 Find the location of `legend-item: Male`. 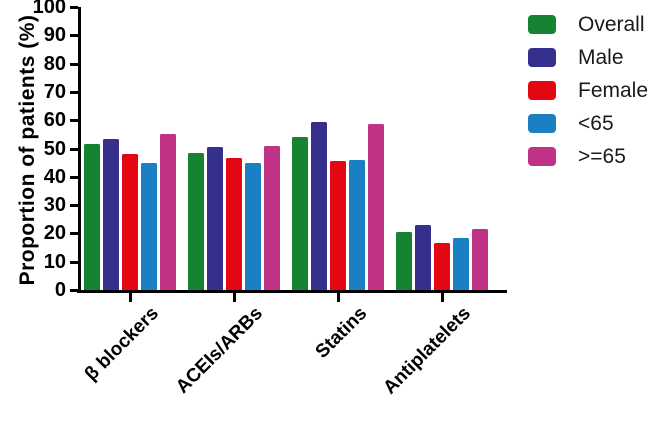

legend-item: Male is located at coordinates (588, 57).